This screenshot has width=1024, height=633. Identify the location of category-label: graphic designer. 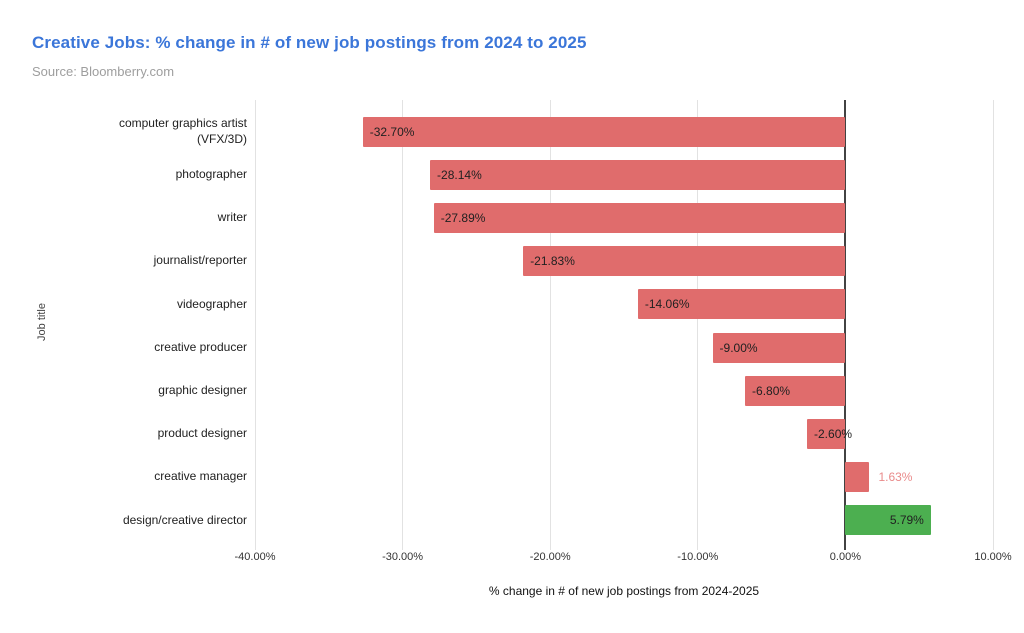
(202, 390).